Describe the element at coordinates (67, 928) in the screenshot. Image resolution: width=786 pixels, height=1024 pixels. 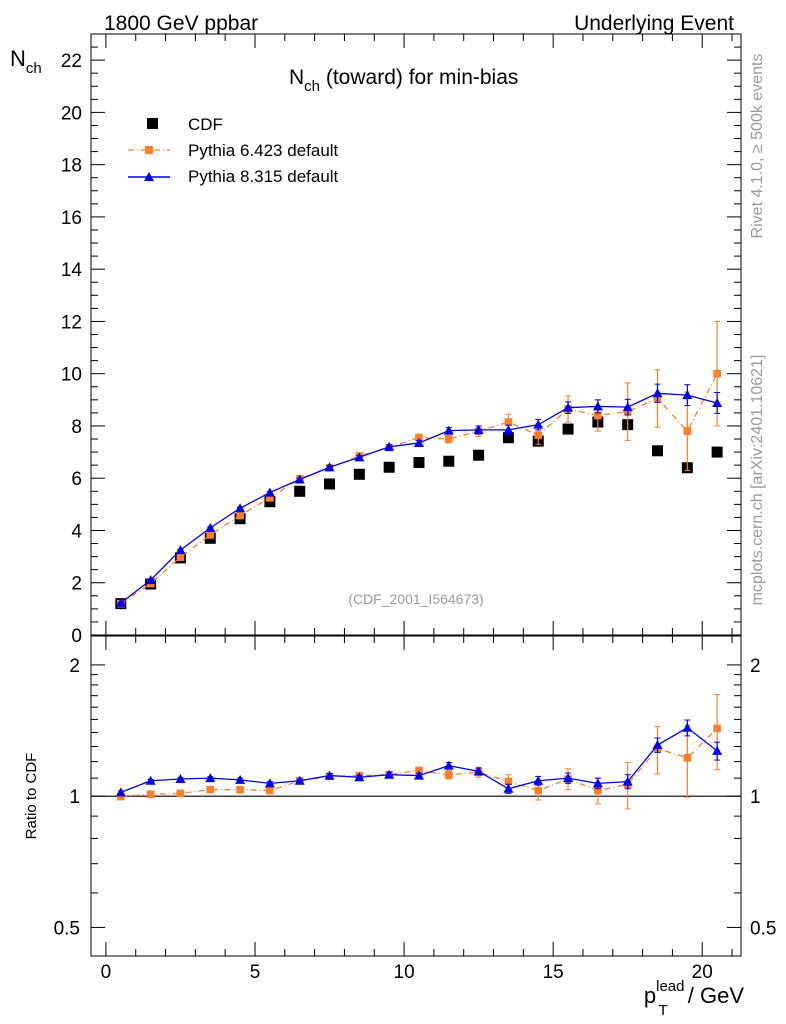
I see `ratio-ytick-label-left: 0.5` at that location.